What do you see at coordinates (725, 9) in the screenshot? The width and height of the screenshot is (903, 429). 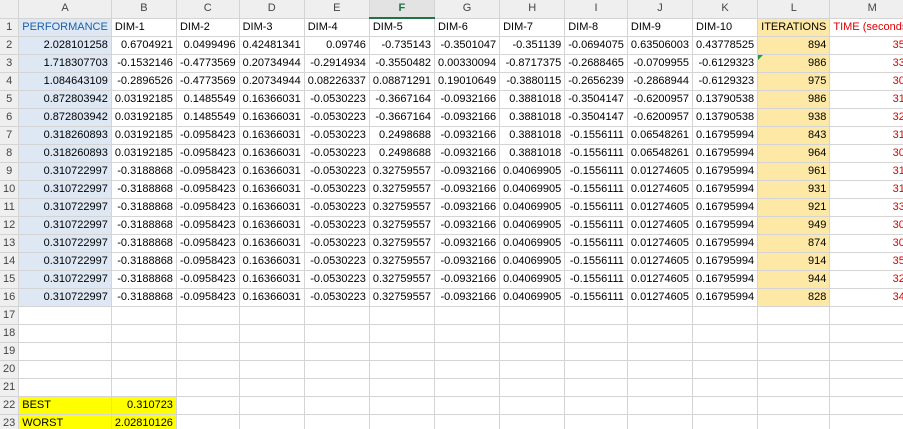 I see `column-header-k: K` at bounding box center [725, 9].